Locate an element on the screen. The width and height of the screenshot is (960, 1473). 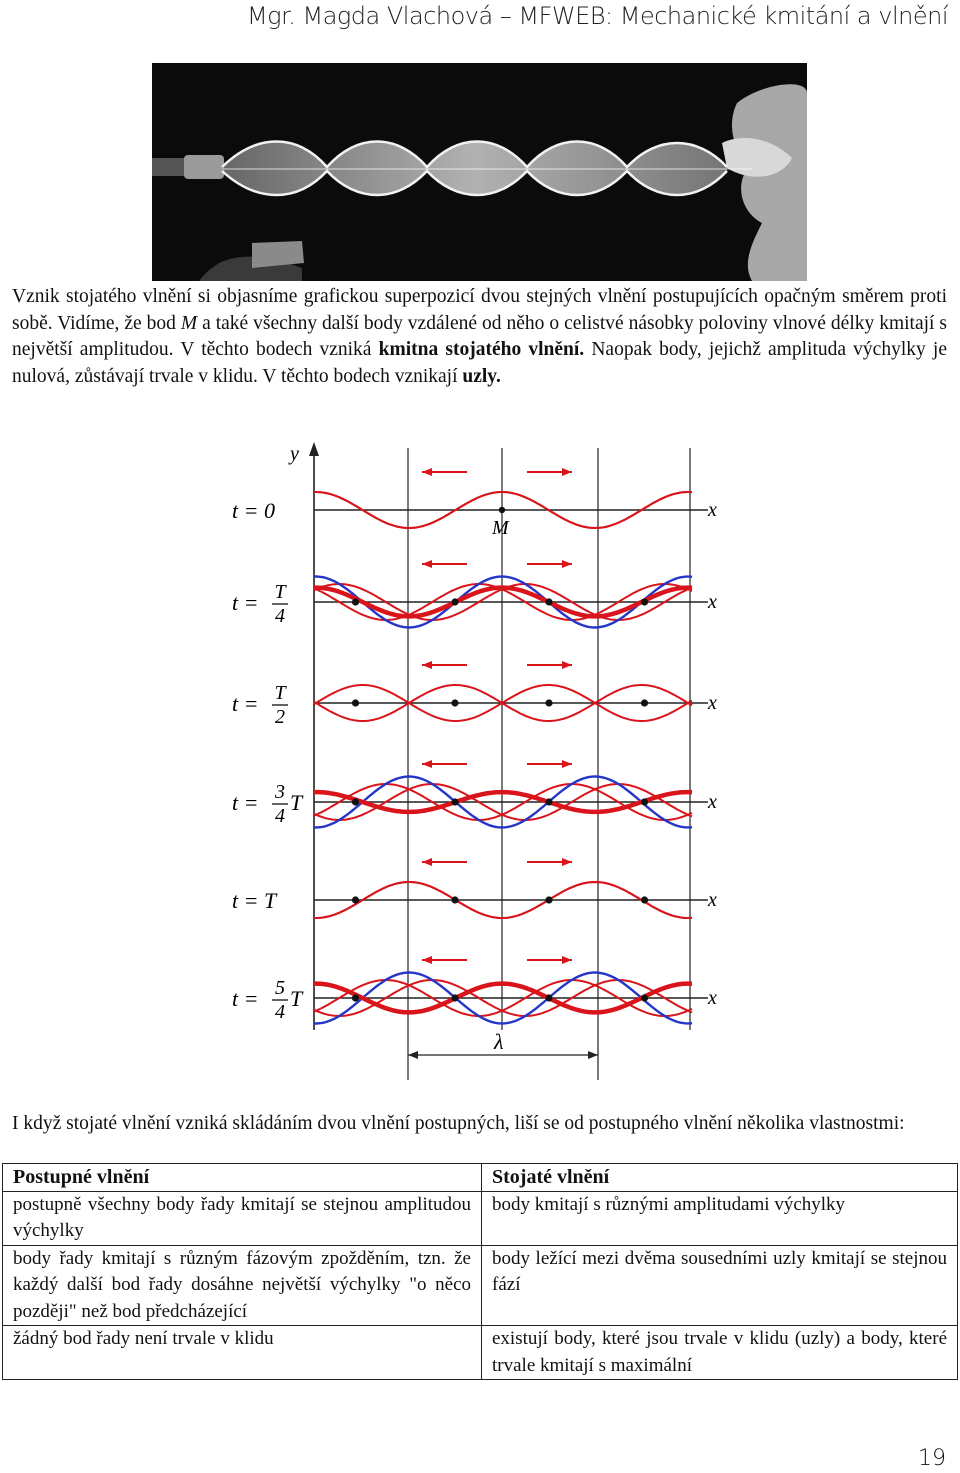
time-step-row: x t = 34T is located at coordinates (474, 794).